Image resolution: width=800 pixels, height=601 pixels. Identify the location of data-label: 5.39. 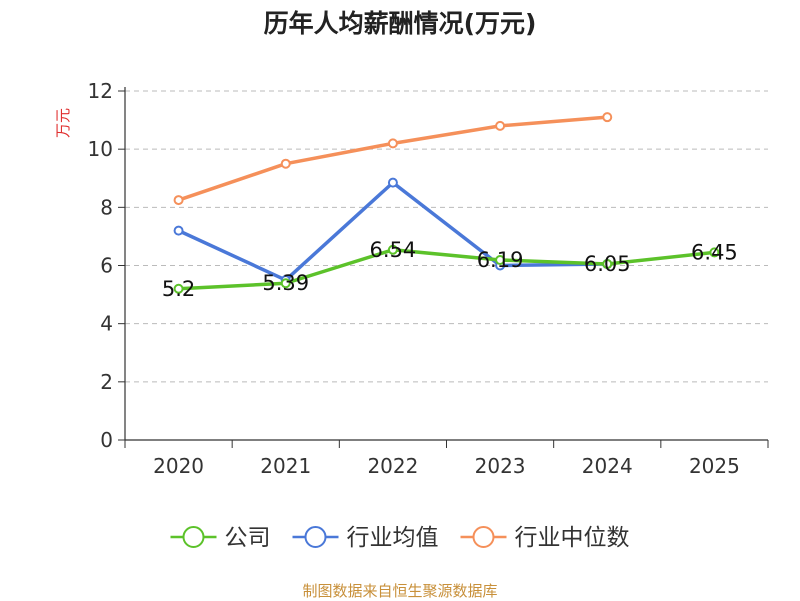
(285, 283).